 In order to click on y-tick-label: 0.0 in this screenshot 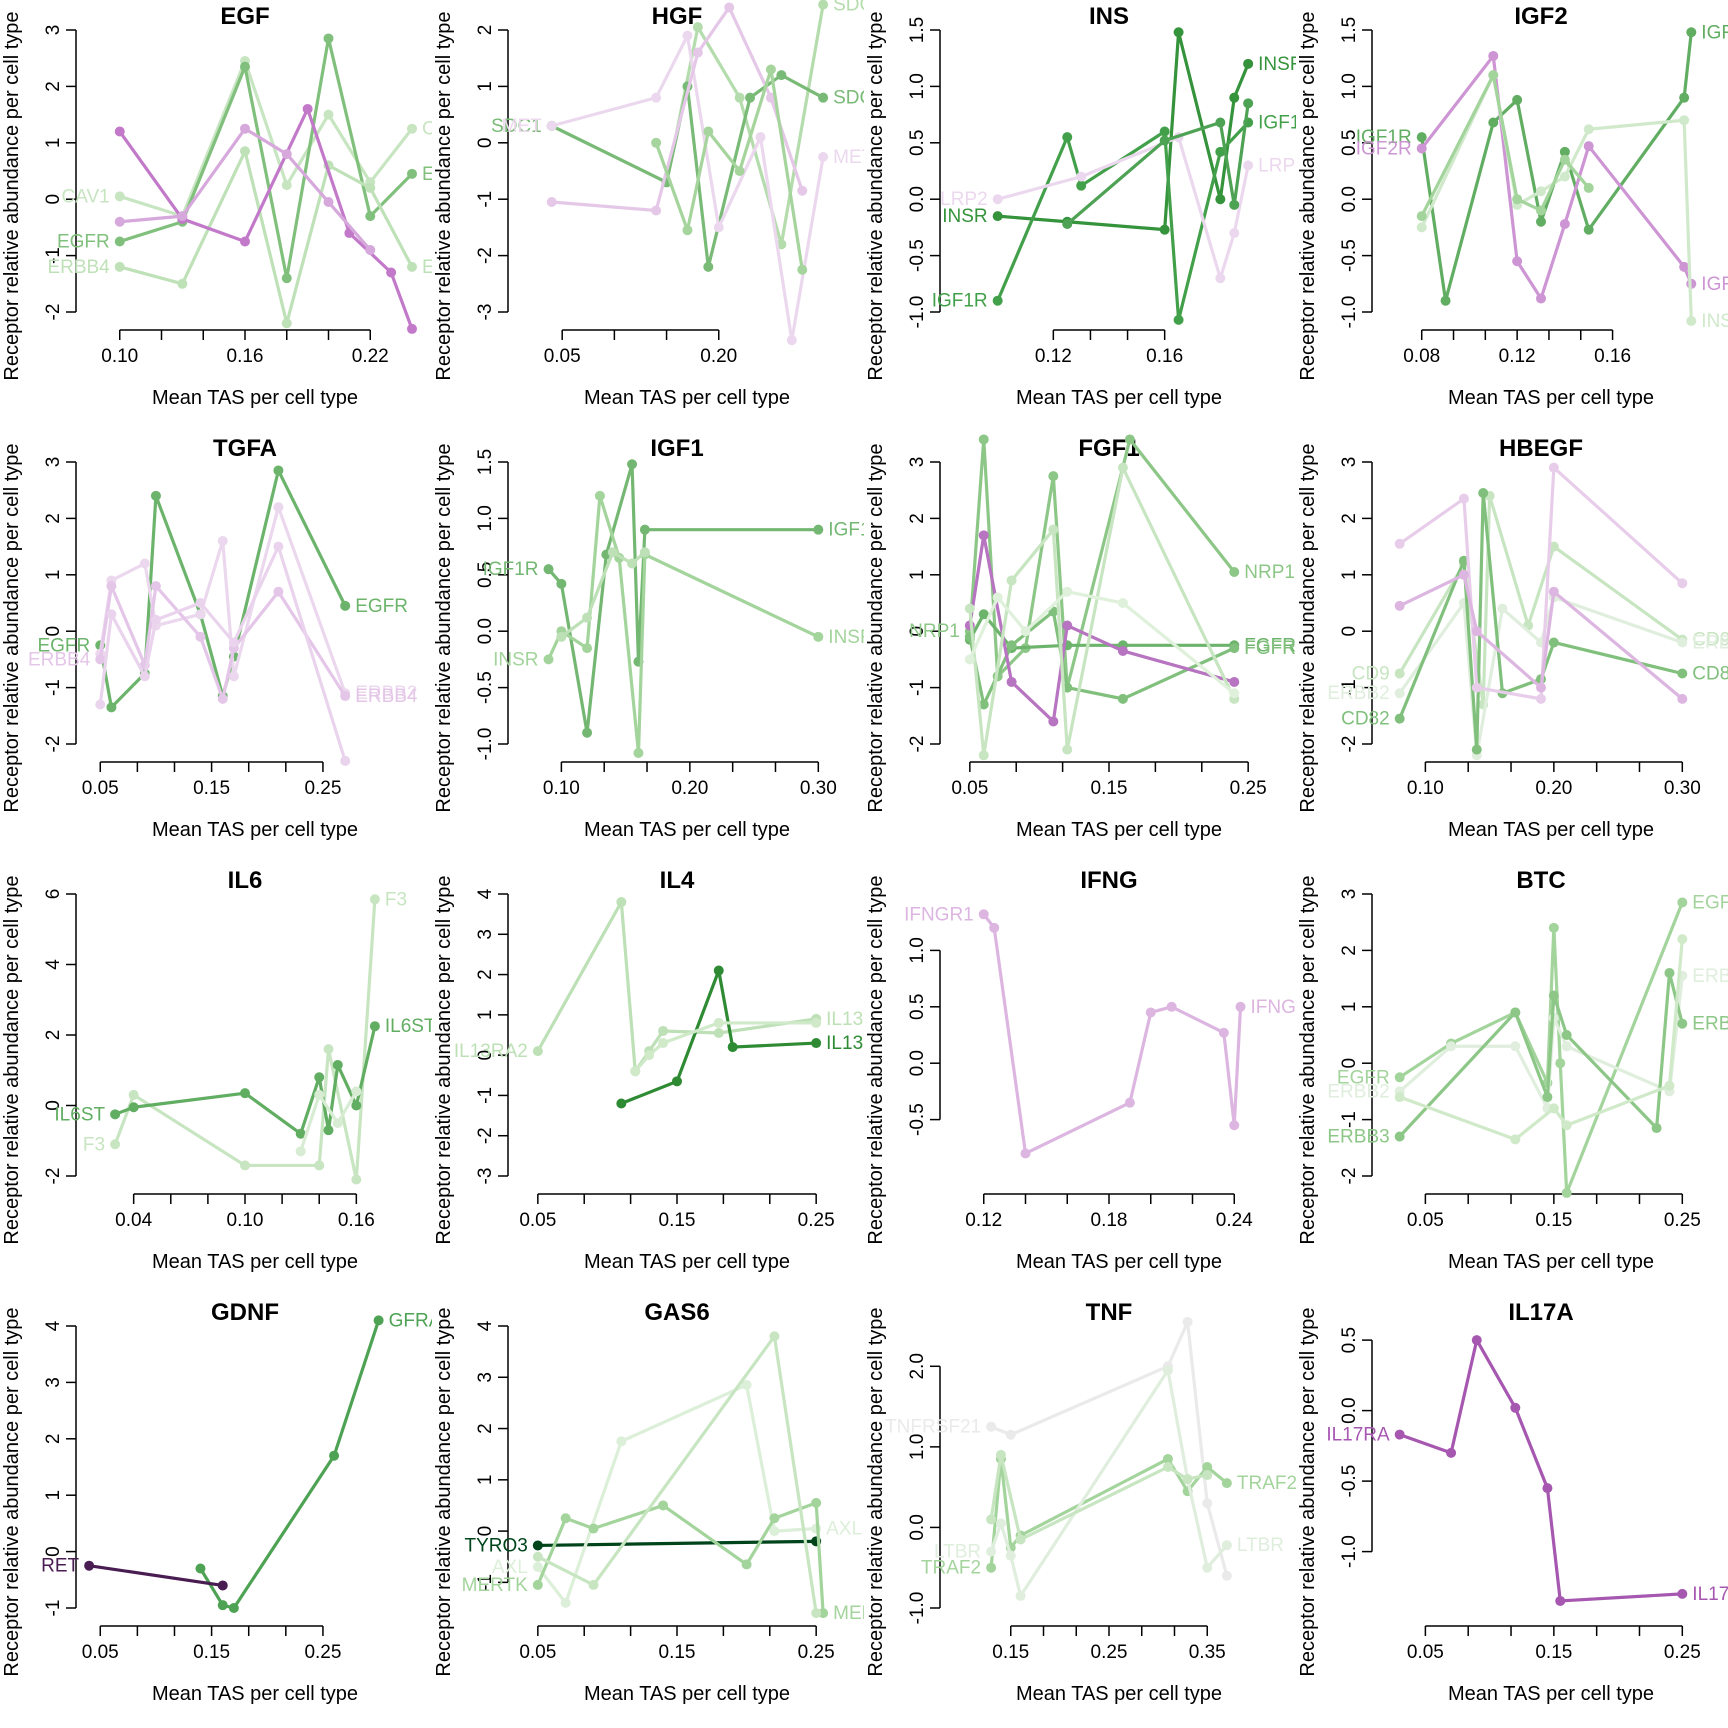, I will do `click(917, 199)`.